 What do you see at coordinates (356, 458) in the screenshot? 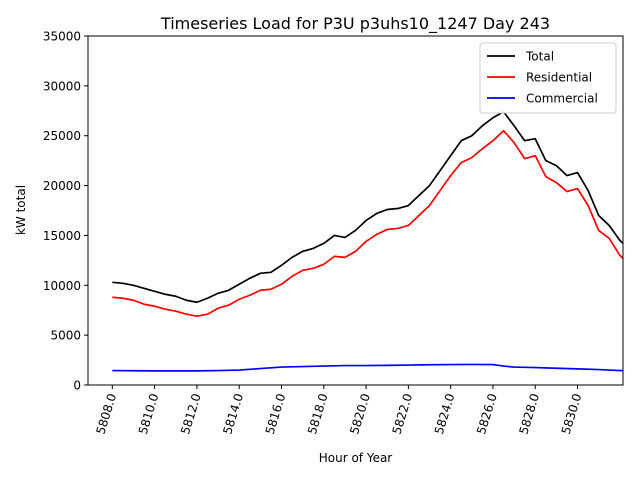
I see `x-axis-label: Hour of Year` at bounding box center [356, 458].